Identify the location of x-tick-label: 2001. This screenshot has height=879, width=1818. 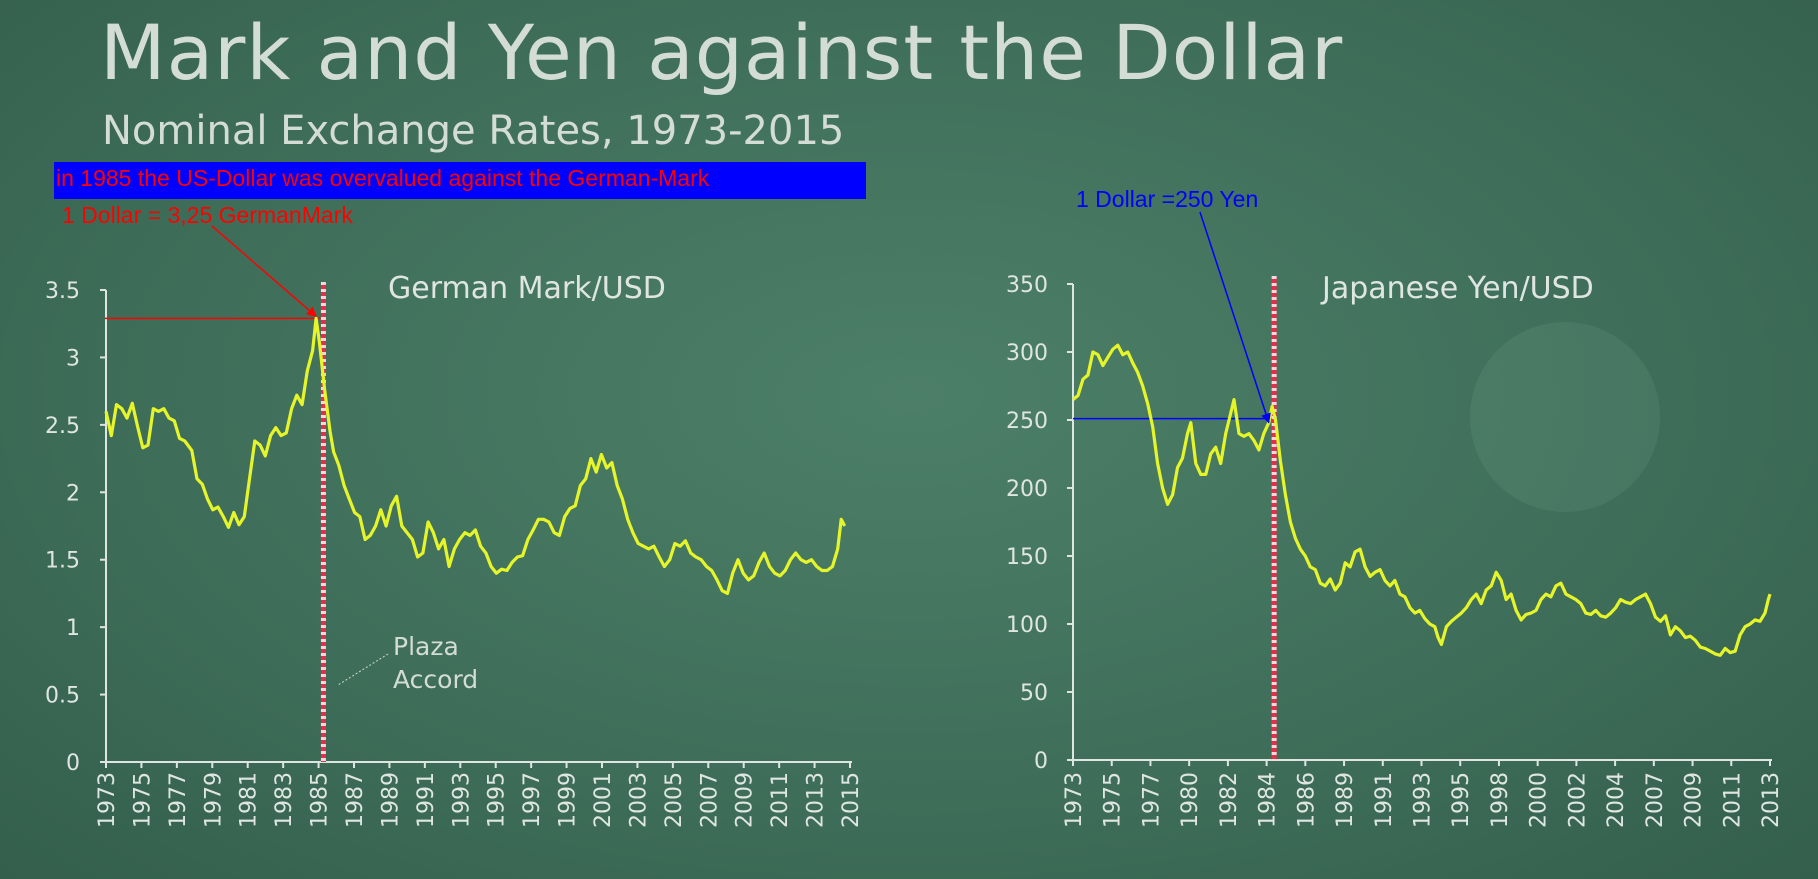
(603, 800).